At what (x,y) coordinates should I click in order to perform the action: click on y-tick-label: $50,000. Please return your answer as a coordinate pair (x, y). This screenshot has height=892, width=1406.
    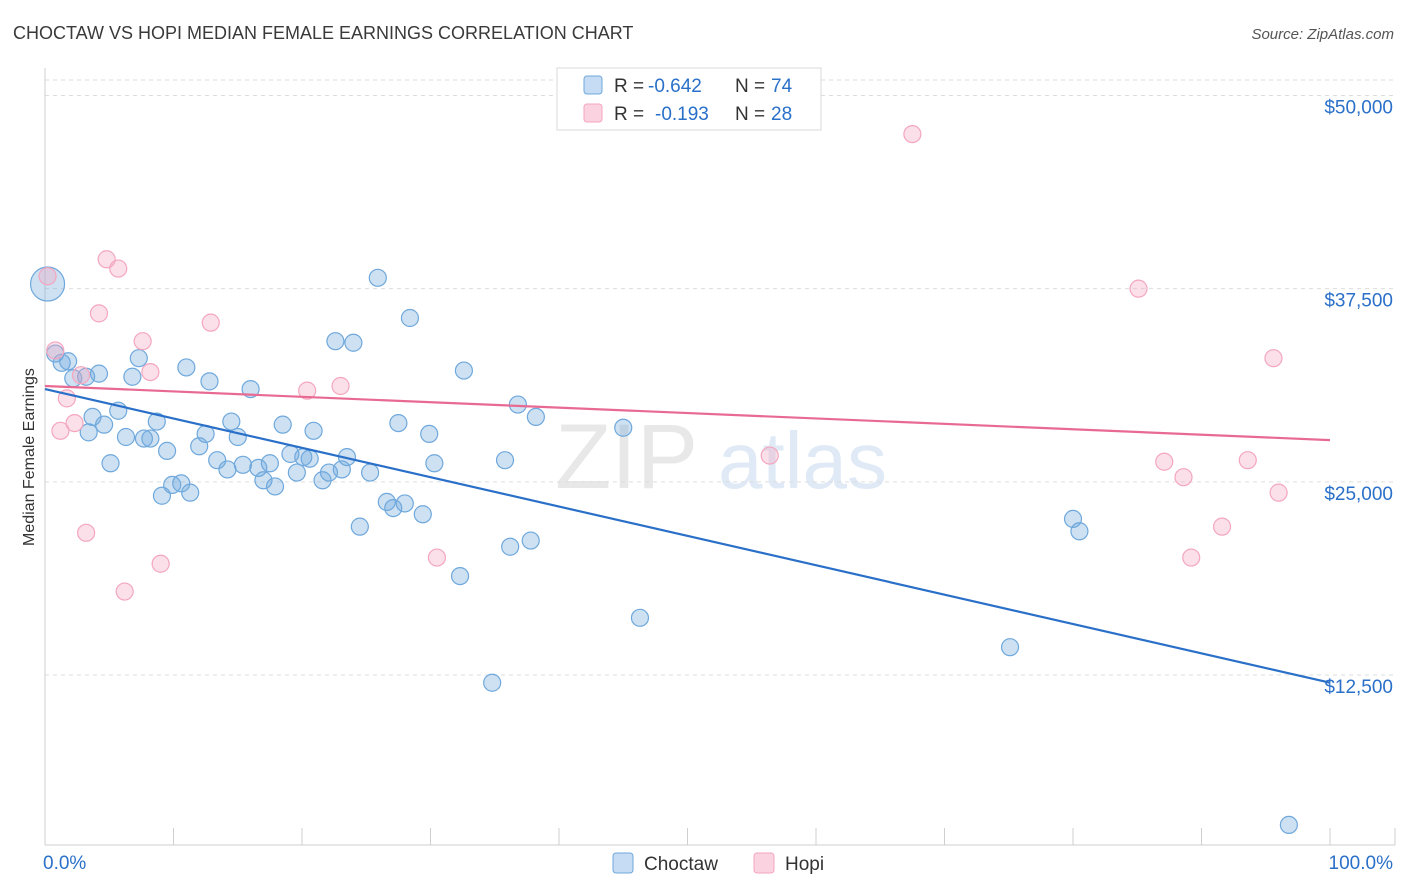
    Looking at the image, I should click on (1358, 107).